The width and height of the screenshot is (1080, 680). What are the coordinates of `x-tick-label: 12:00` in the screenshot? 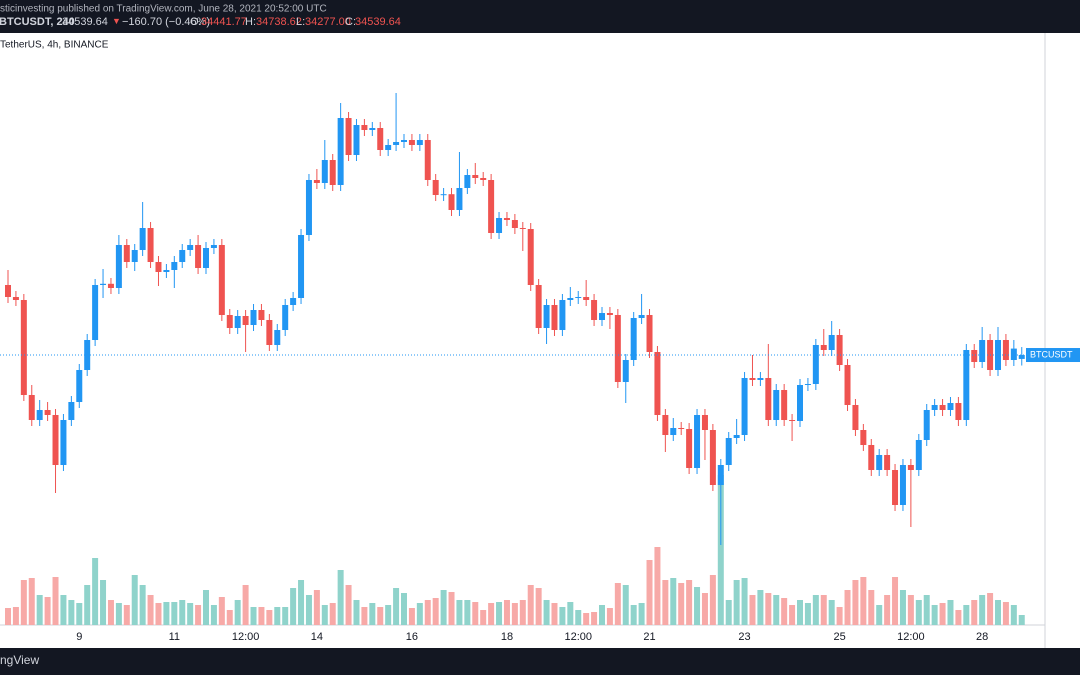 It's located at (246, 637).